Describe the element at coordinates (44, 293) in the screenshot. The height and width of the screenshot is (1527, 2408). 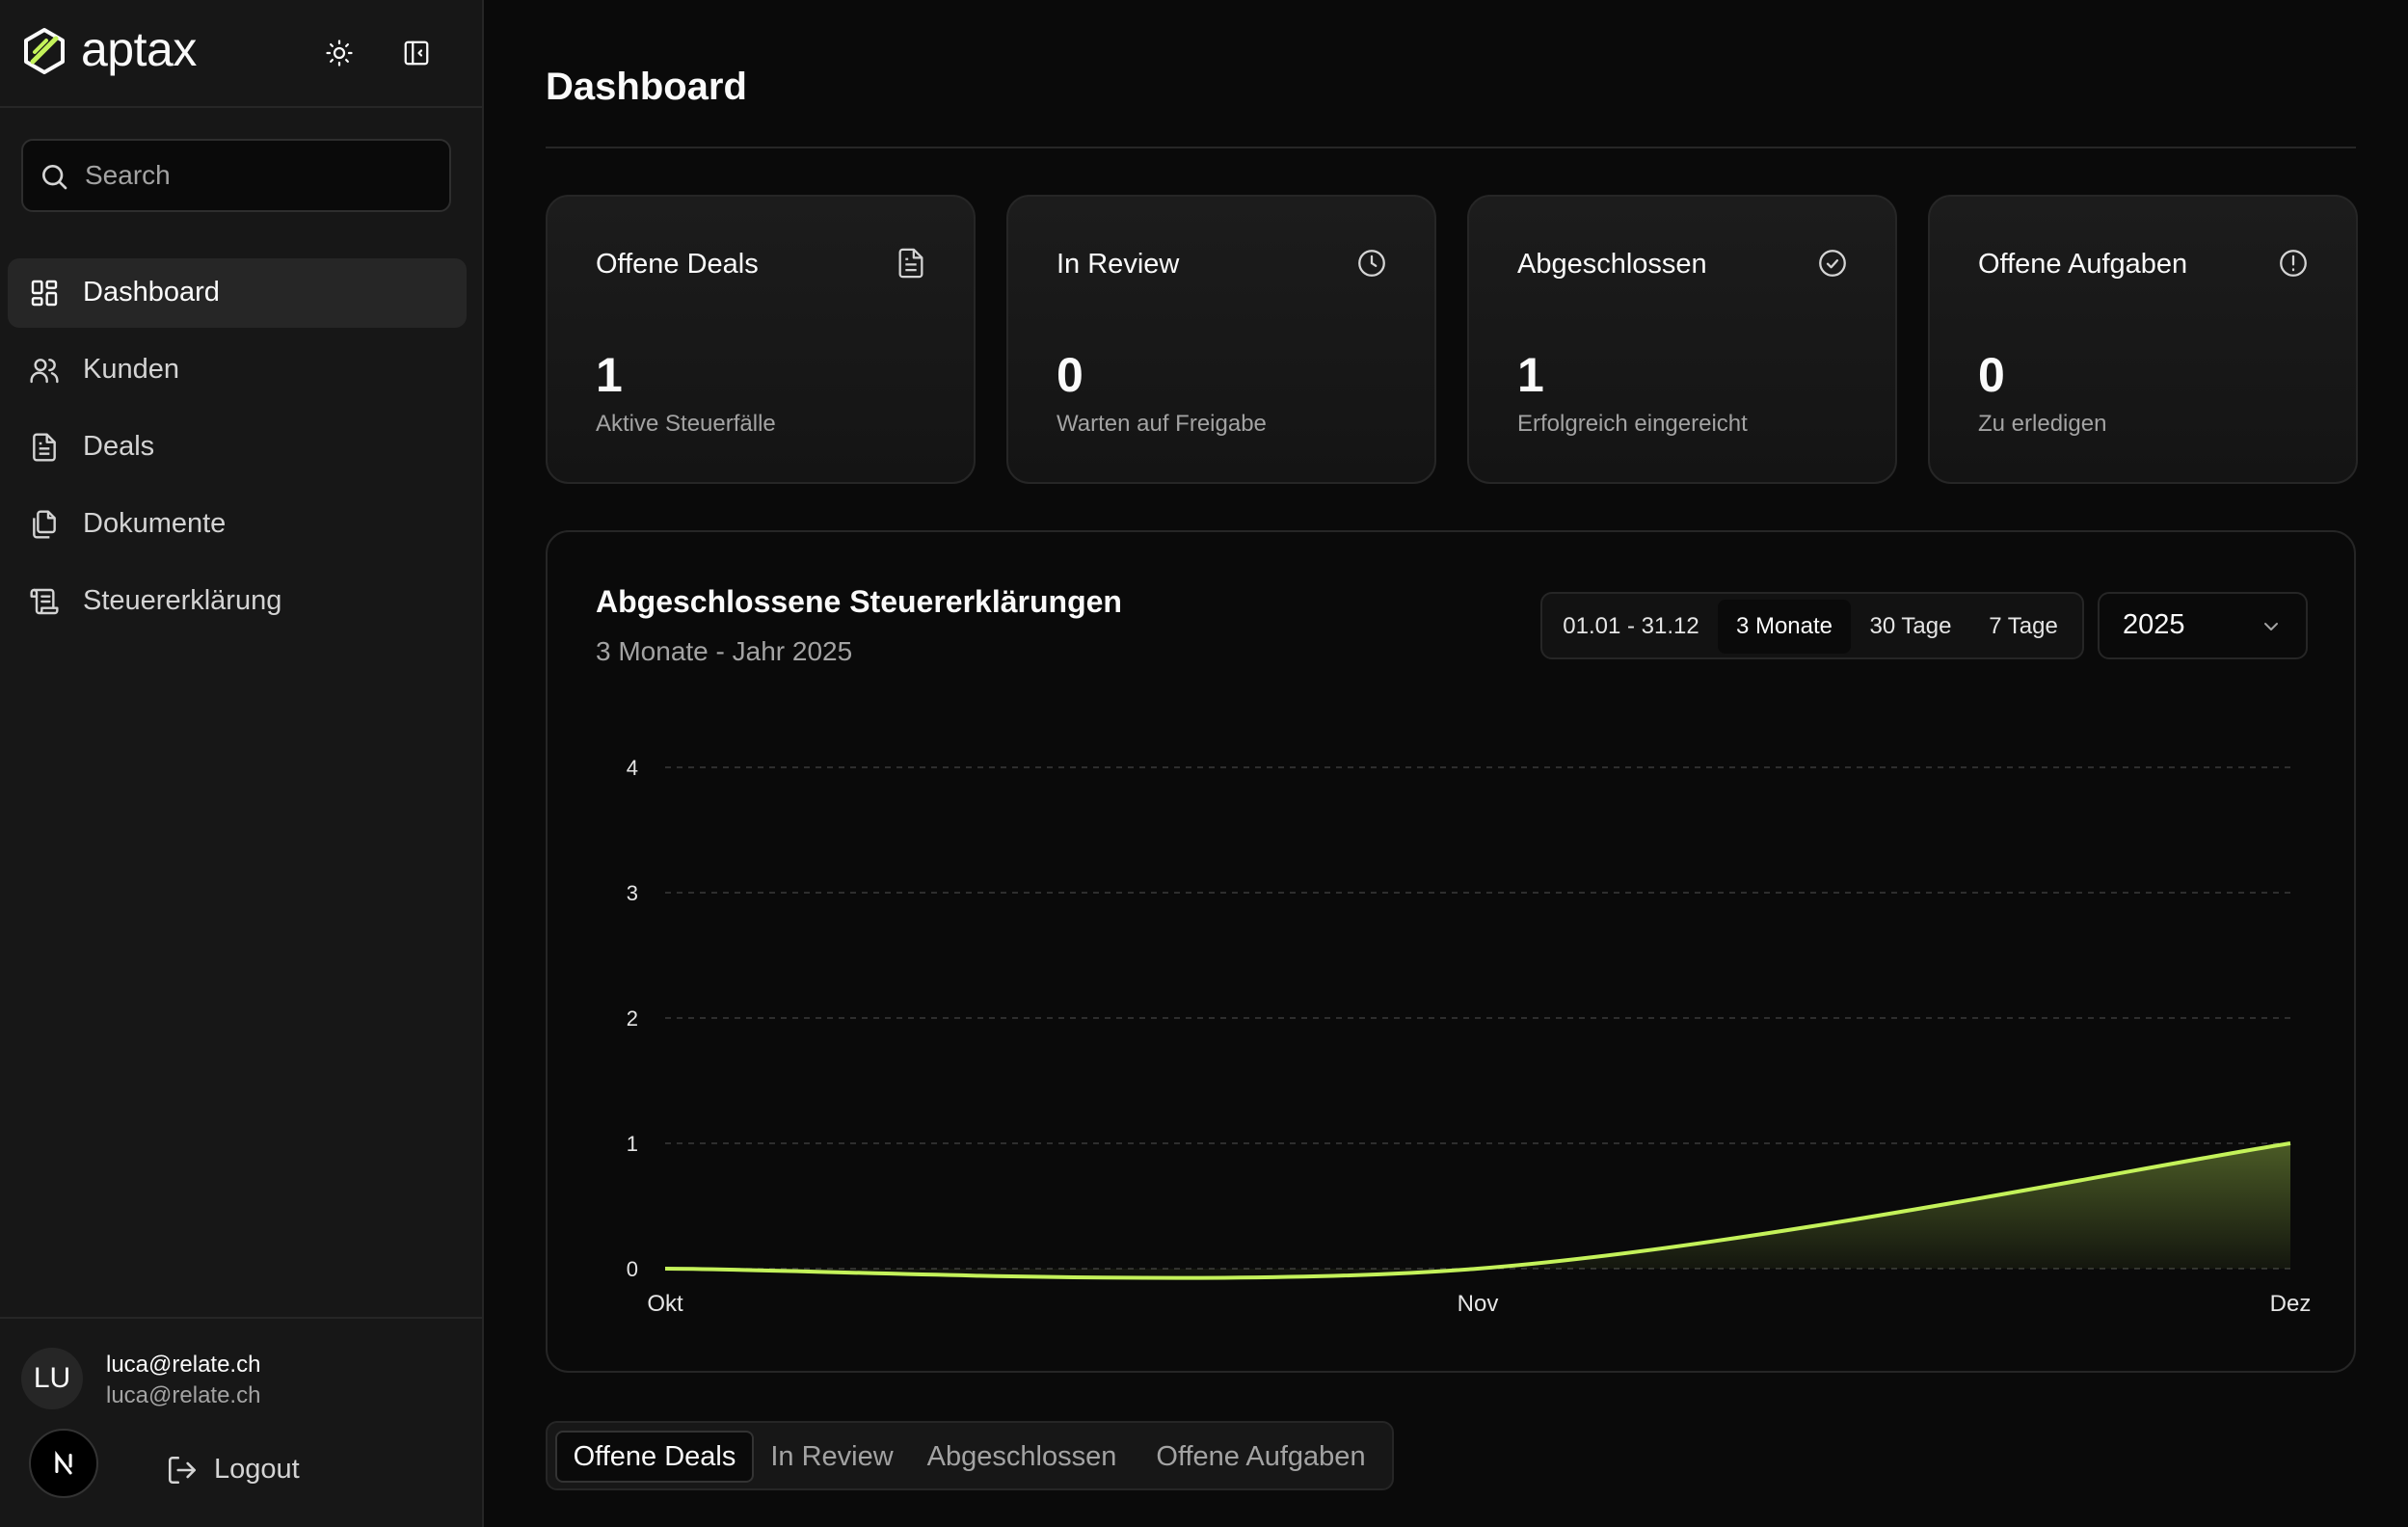
I see `dashboard-icon` at that location.